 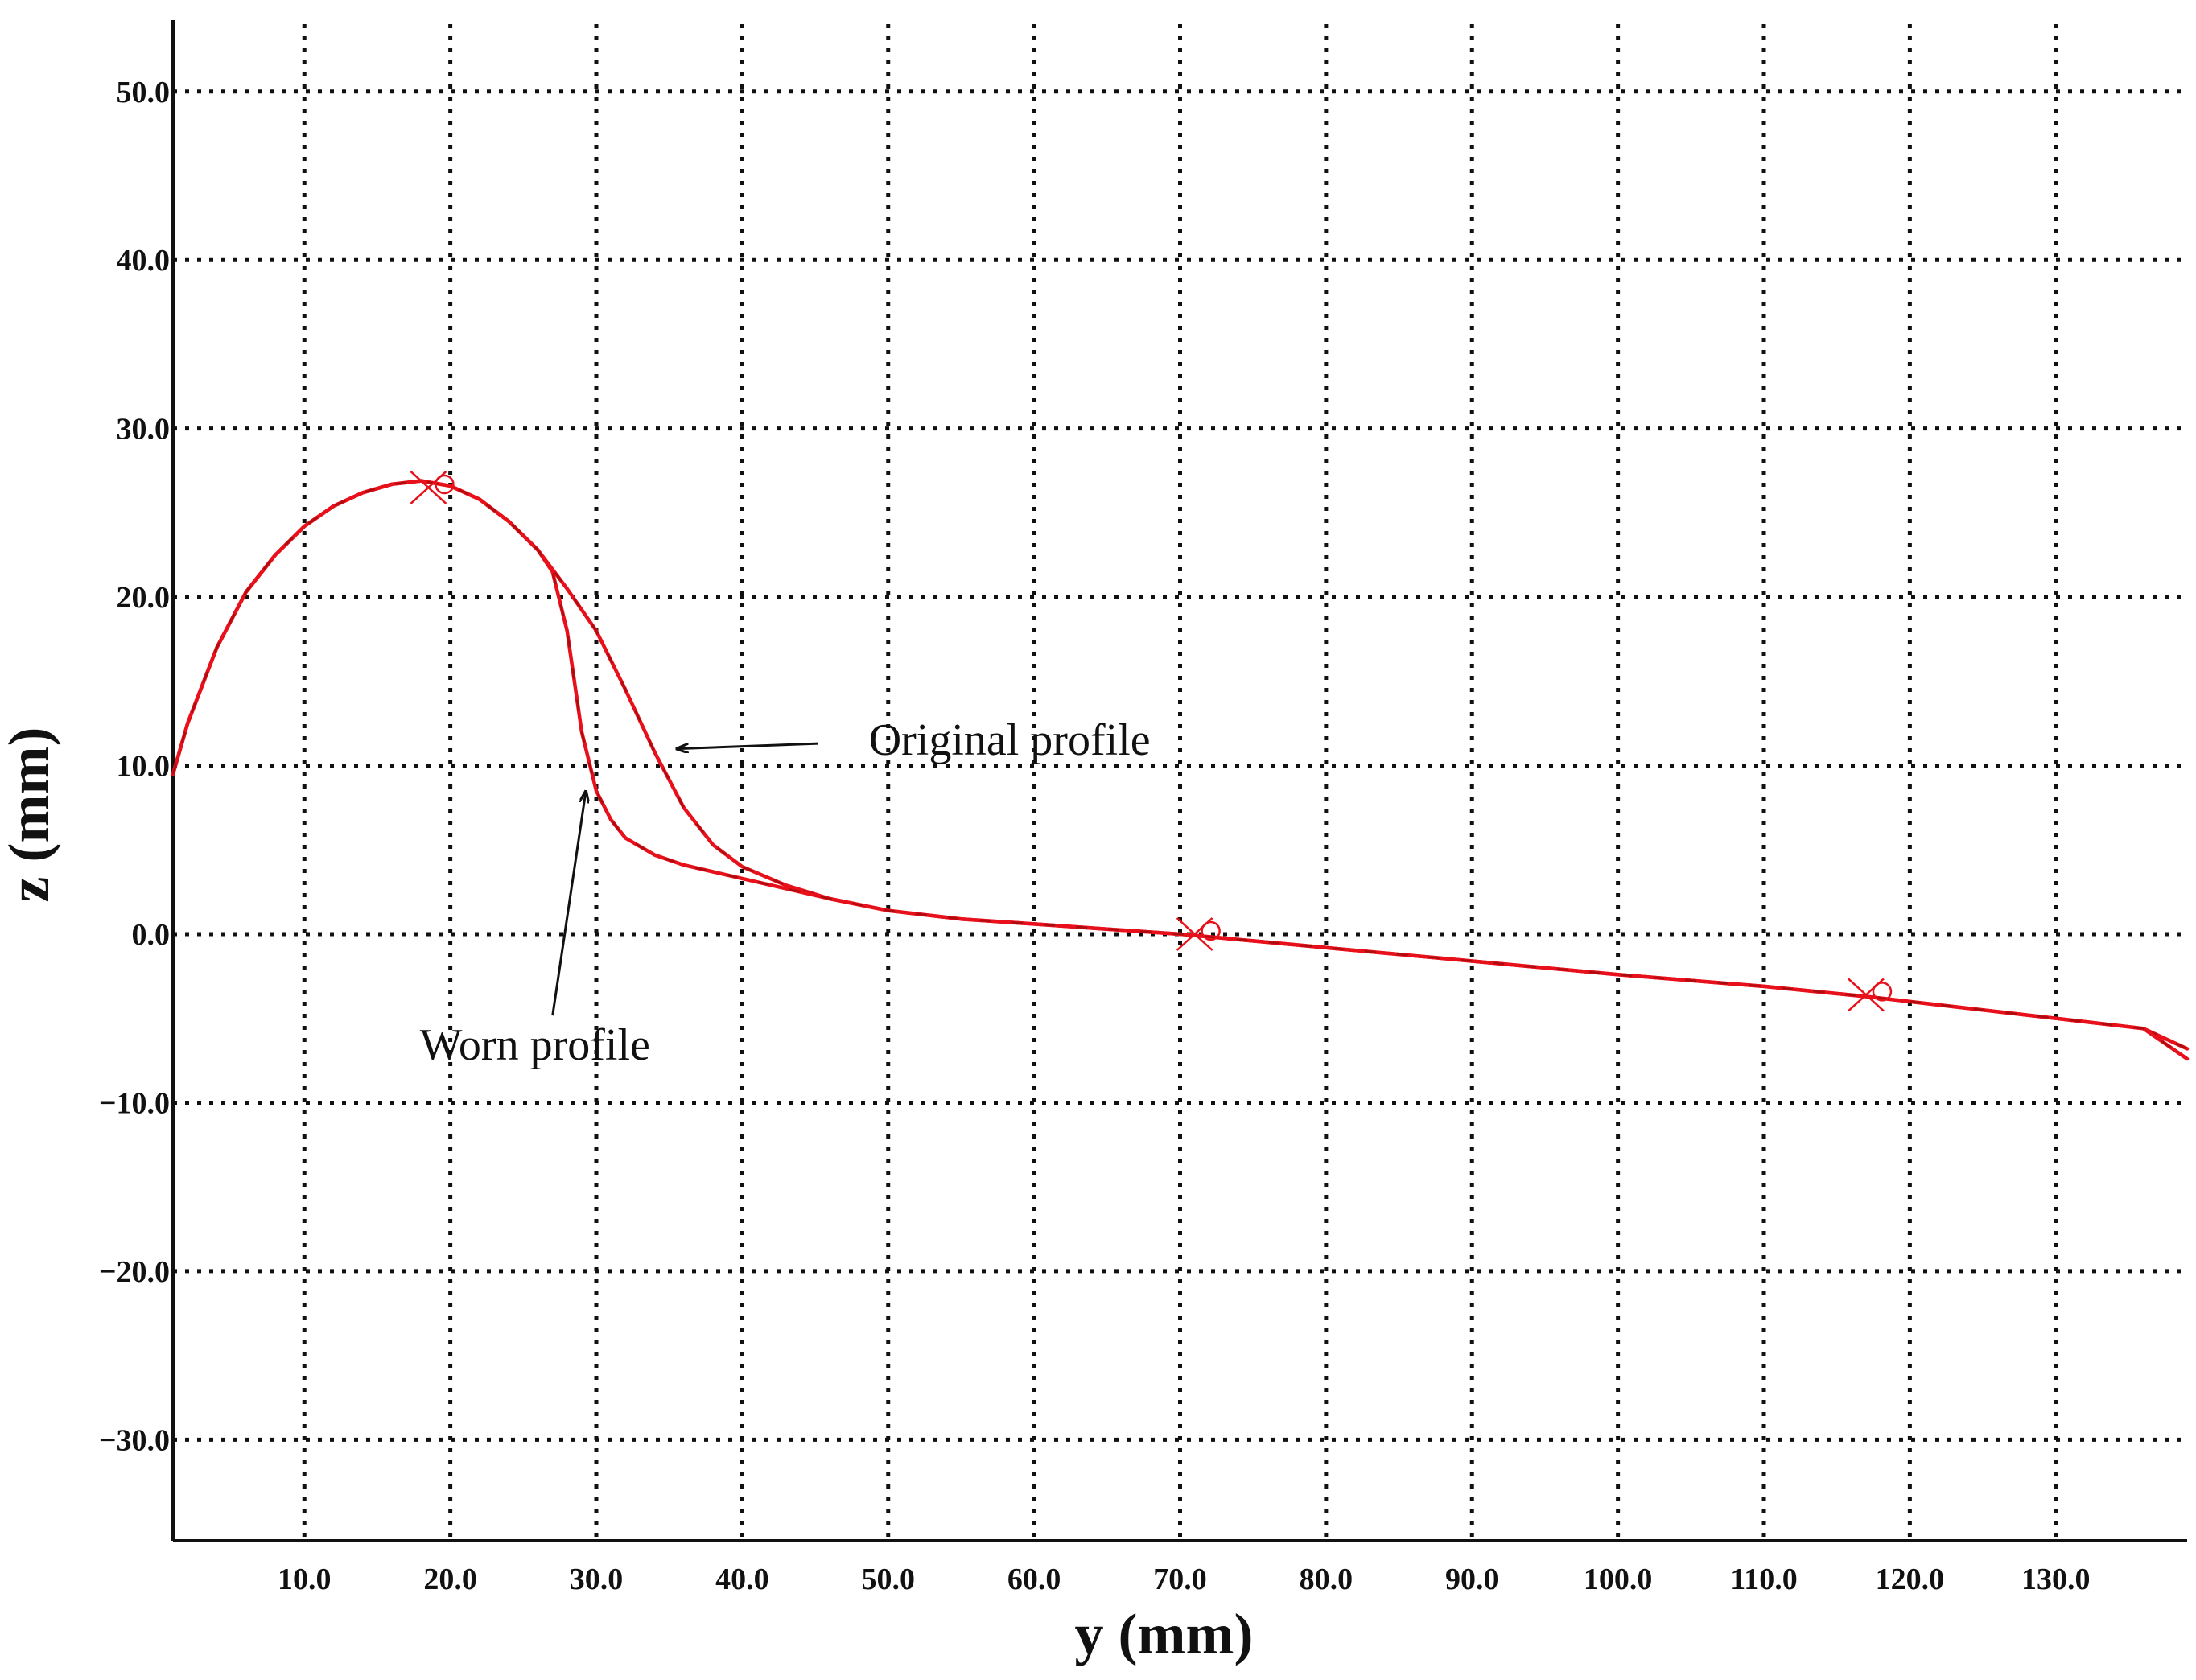 I want to click on x-tick-label: 40.0, so click(x=742, y=1579).